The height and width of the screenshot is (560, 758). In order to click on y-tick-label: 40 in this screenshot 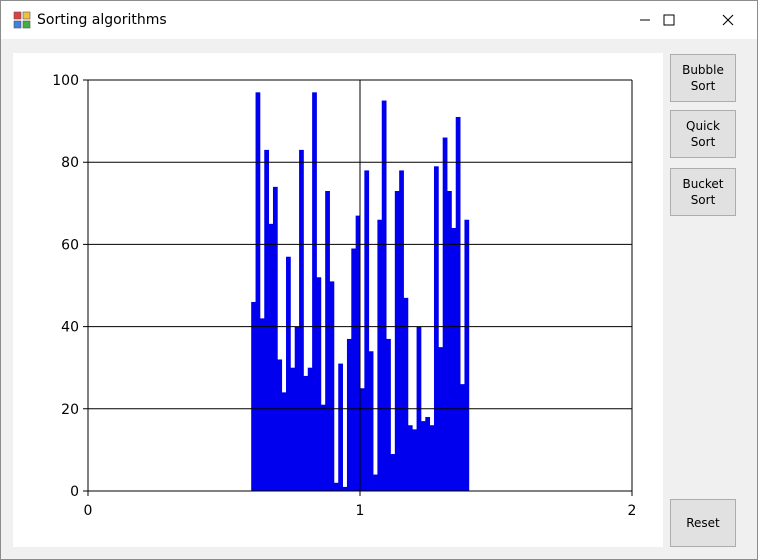, I will do `click(70, 328)`.